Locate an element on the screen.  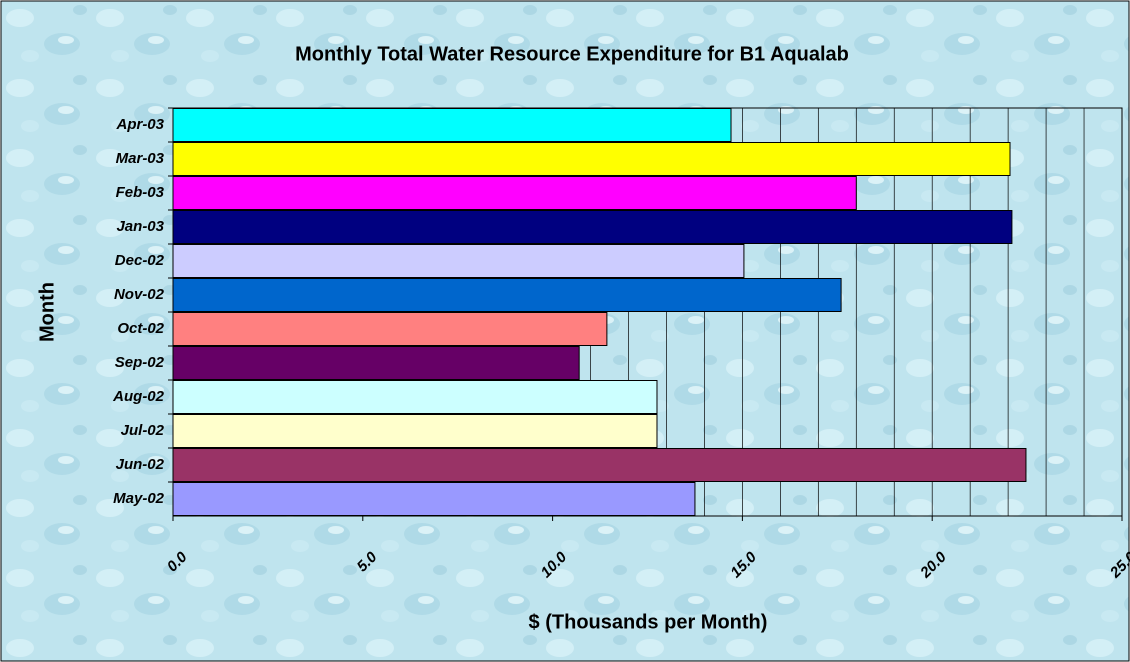
y-tick-label: Feb-03 is located at coordinates (140, 192).